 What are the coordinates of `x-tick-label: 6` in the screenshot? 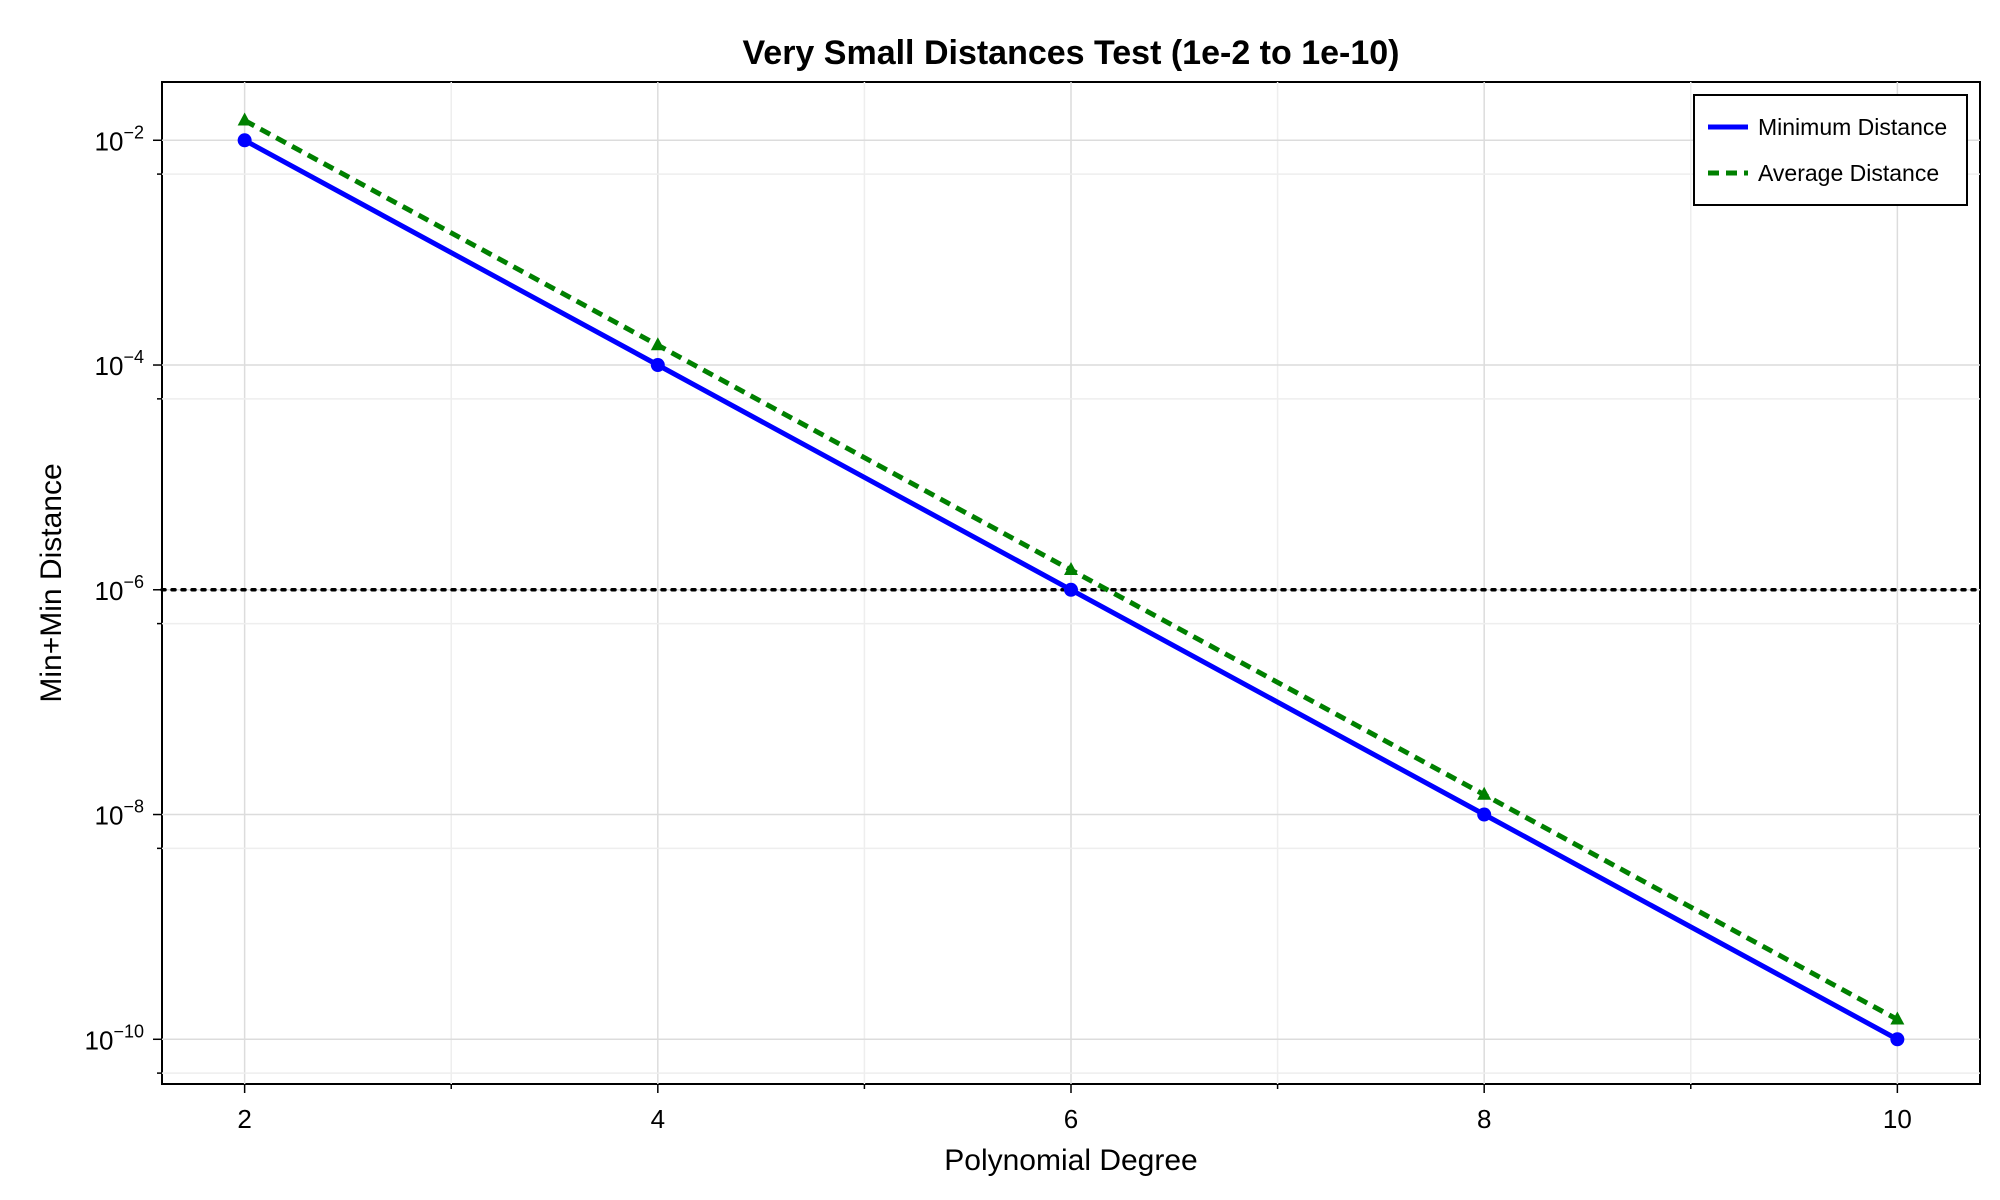 It's located at (1071, 1119).